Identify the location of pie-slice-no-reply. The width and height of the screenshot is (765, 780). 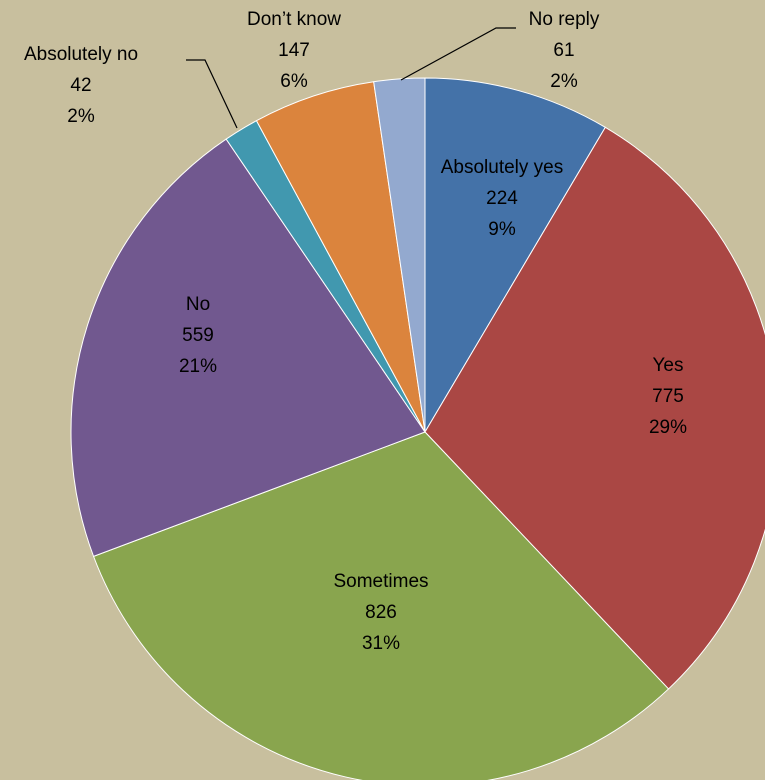
(399, 255).